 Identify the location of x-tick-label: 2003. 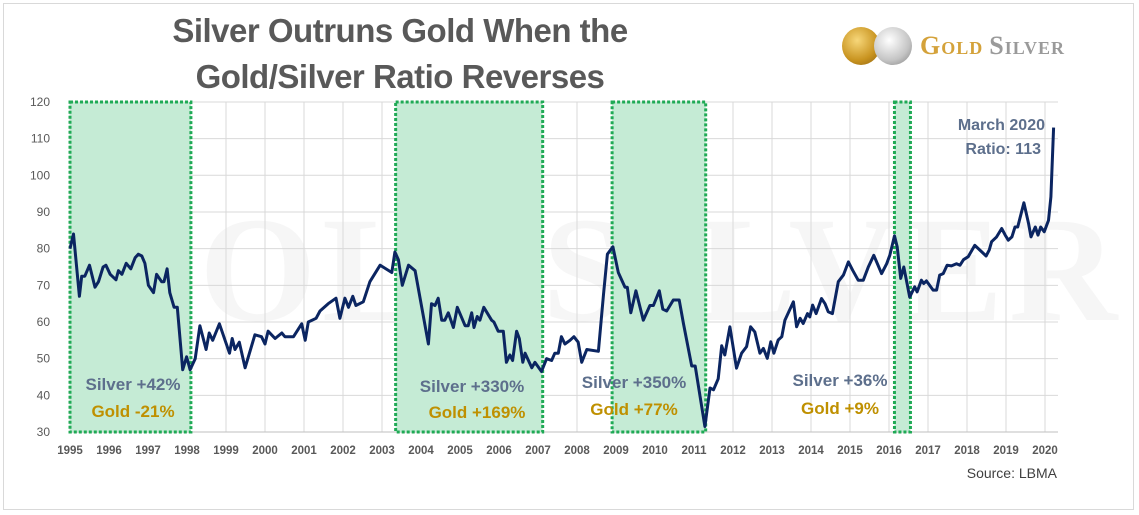
(382, 451).